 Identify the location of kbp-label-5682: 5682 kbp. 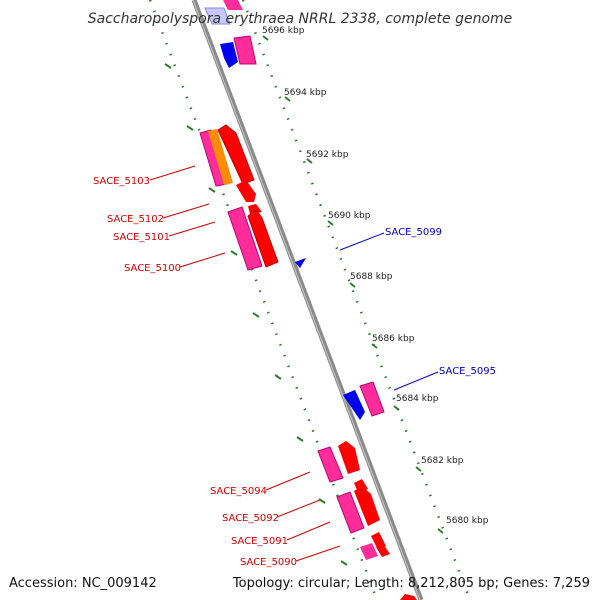
(442, 461).